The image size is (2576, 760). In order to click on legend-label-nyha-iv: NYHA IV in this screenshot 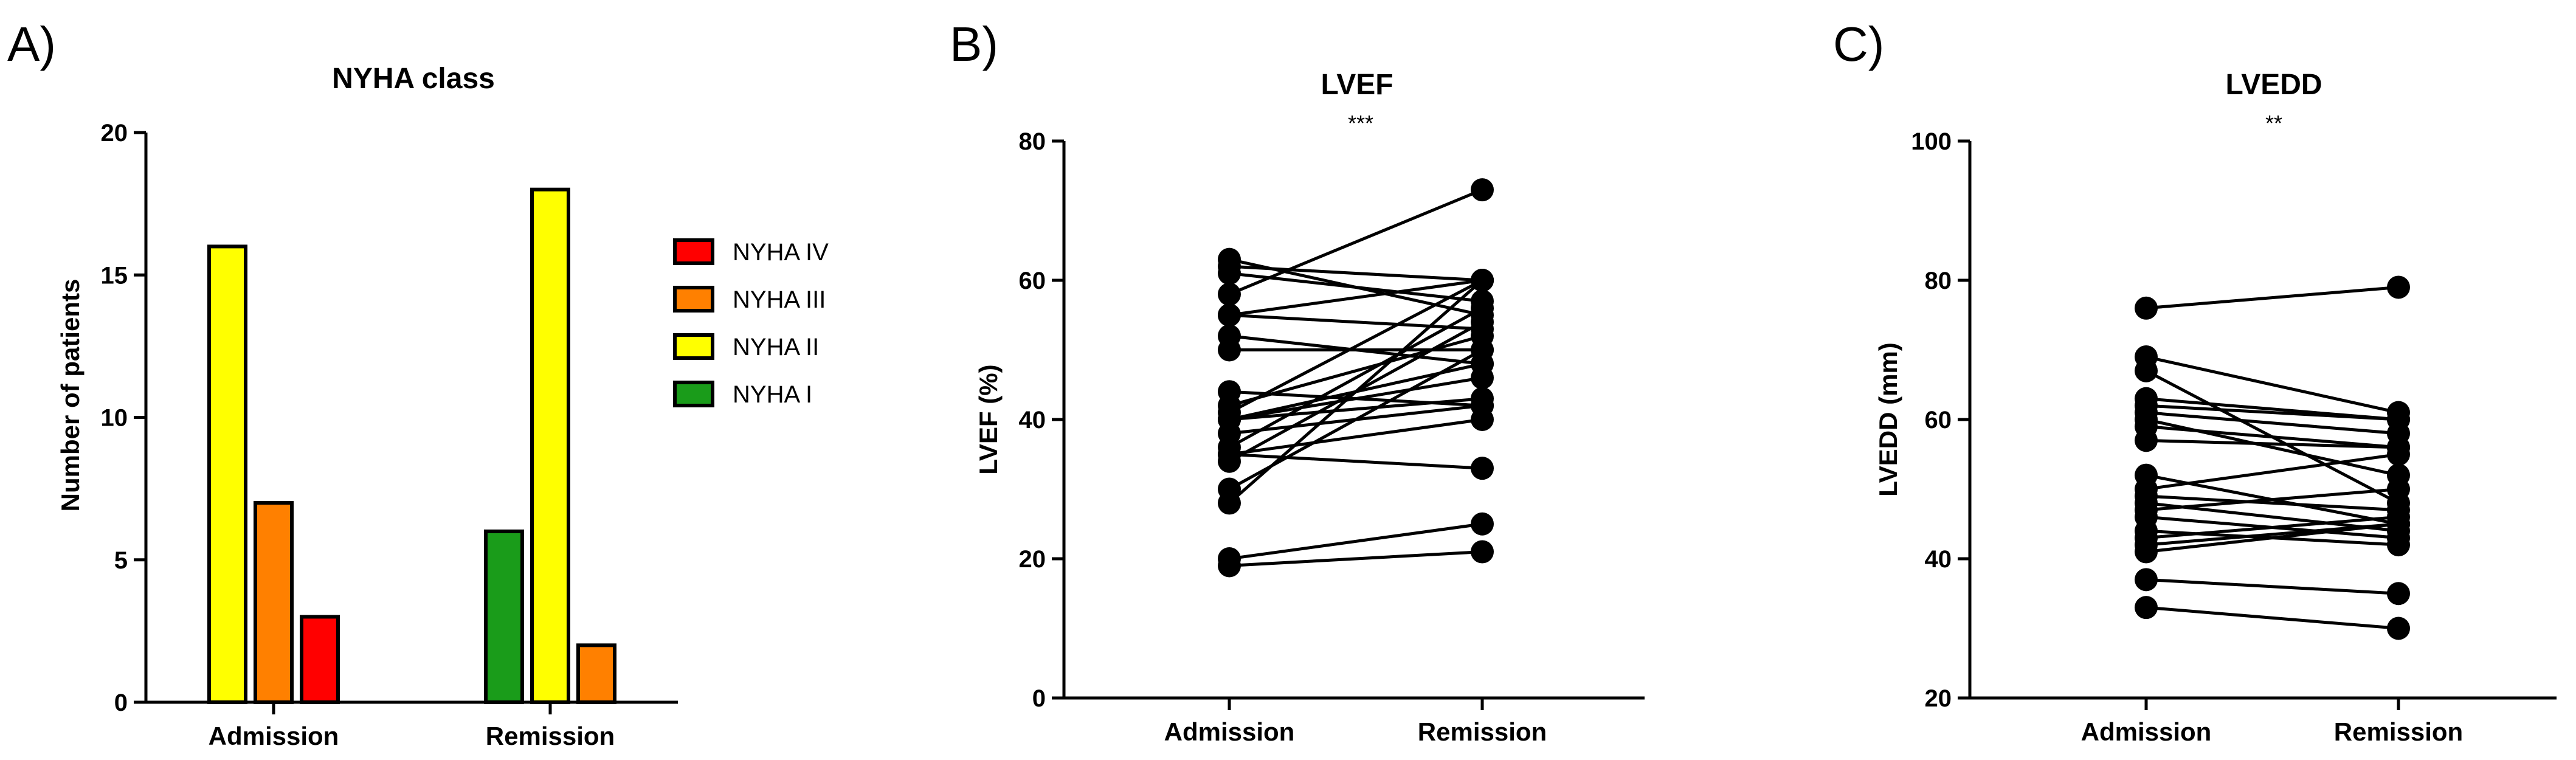, I will do `click(781, 252)`.